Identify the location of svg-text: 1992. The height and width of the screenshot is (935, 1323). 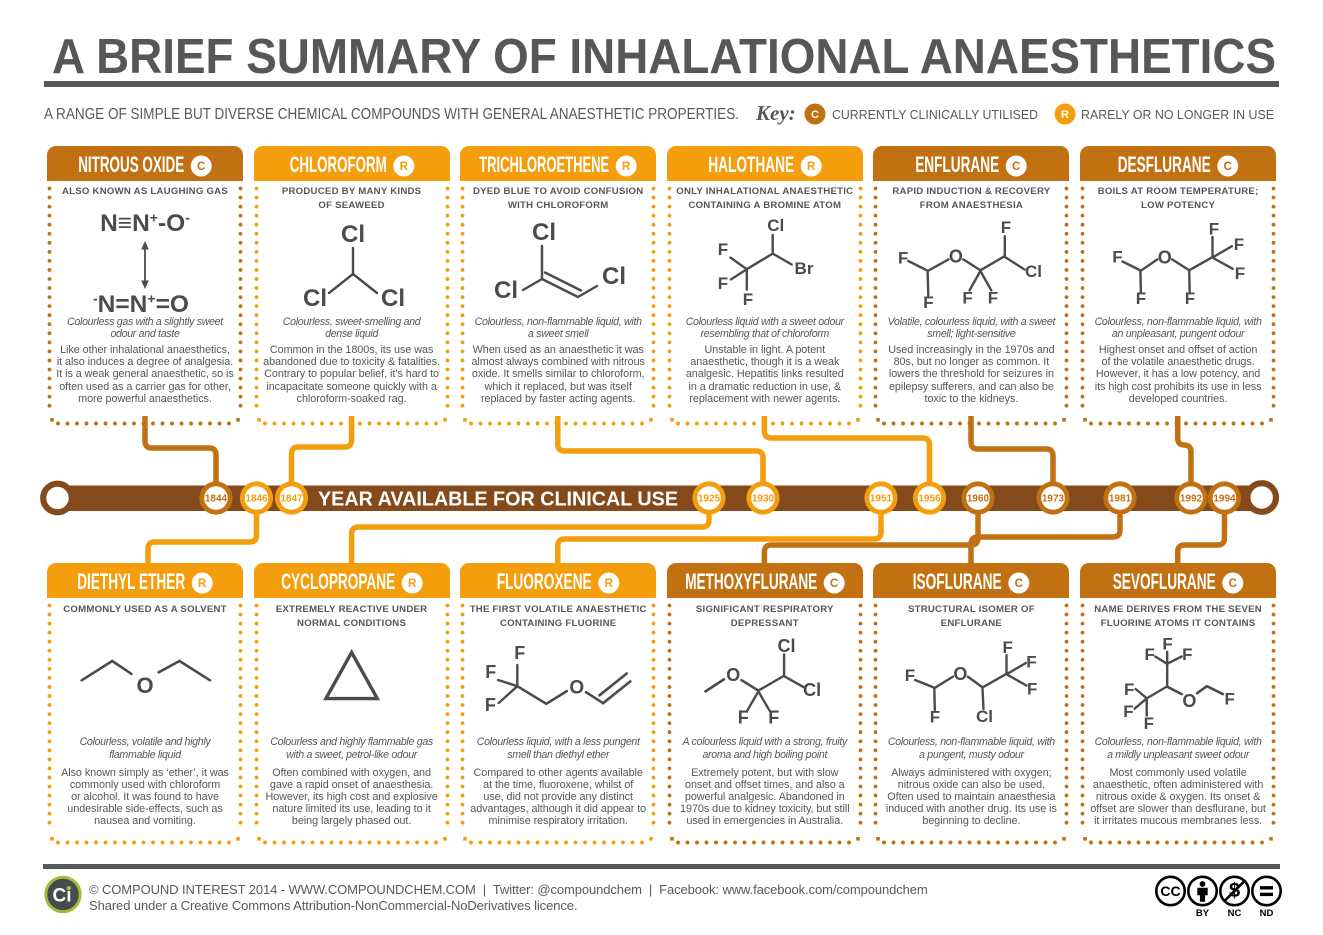
(1191, 499).